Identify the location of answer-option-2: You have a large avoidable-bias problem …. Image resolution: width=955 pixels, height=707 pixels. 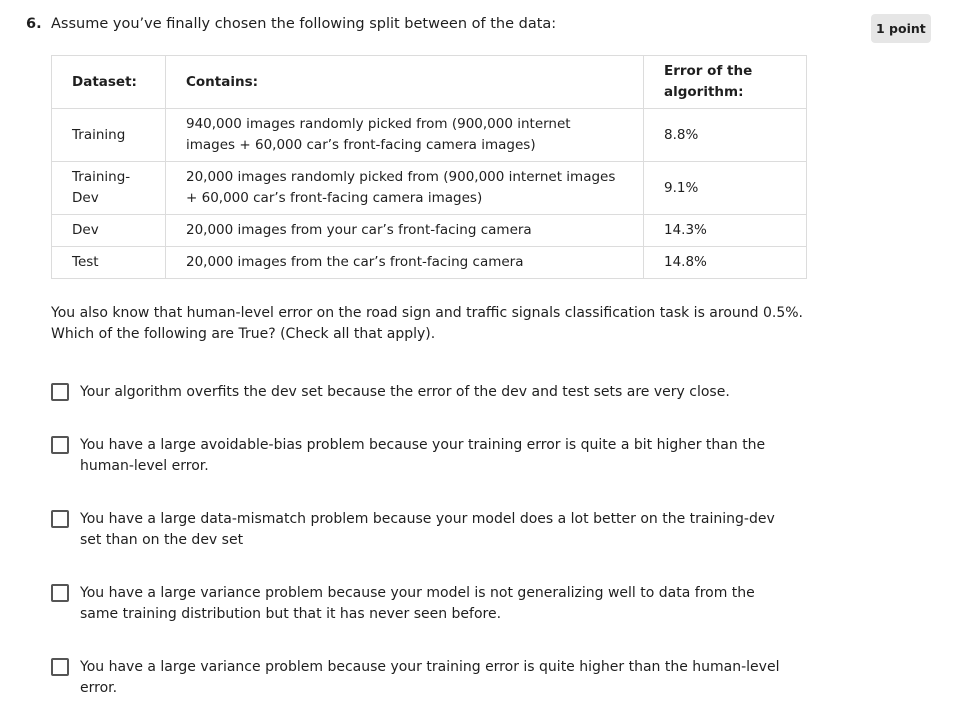
(418, 456).